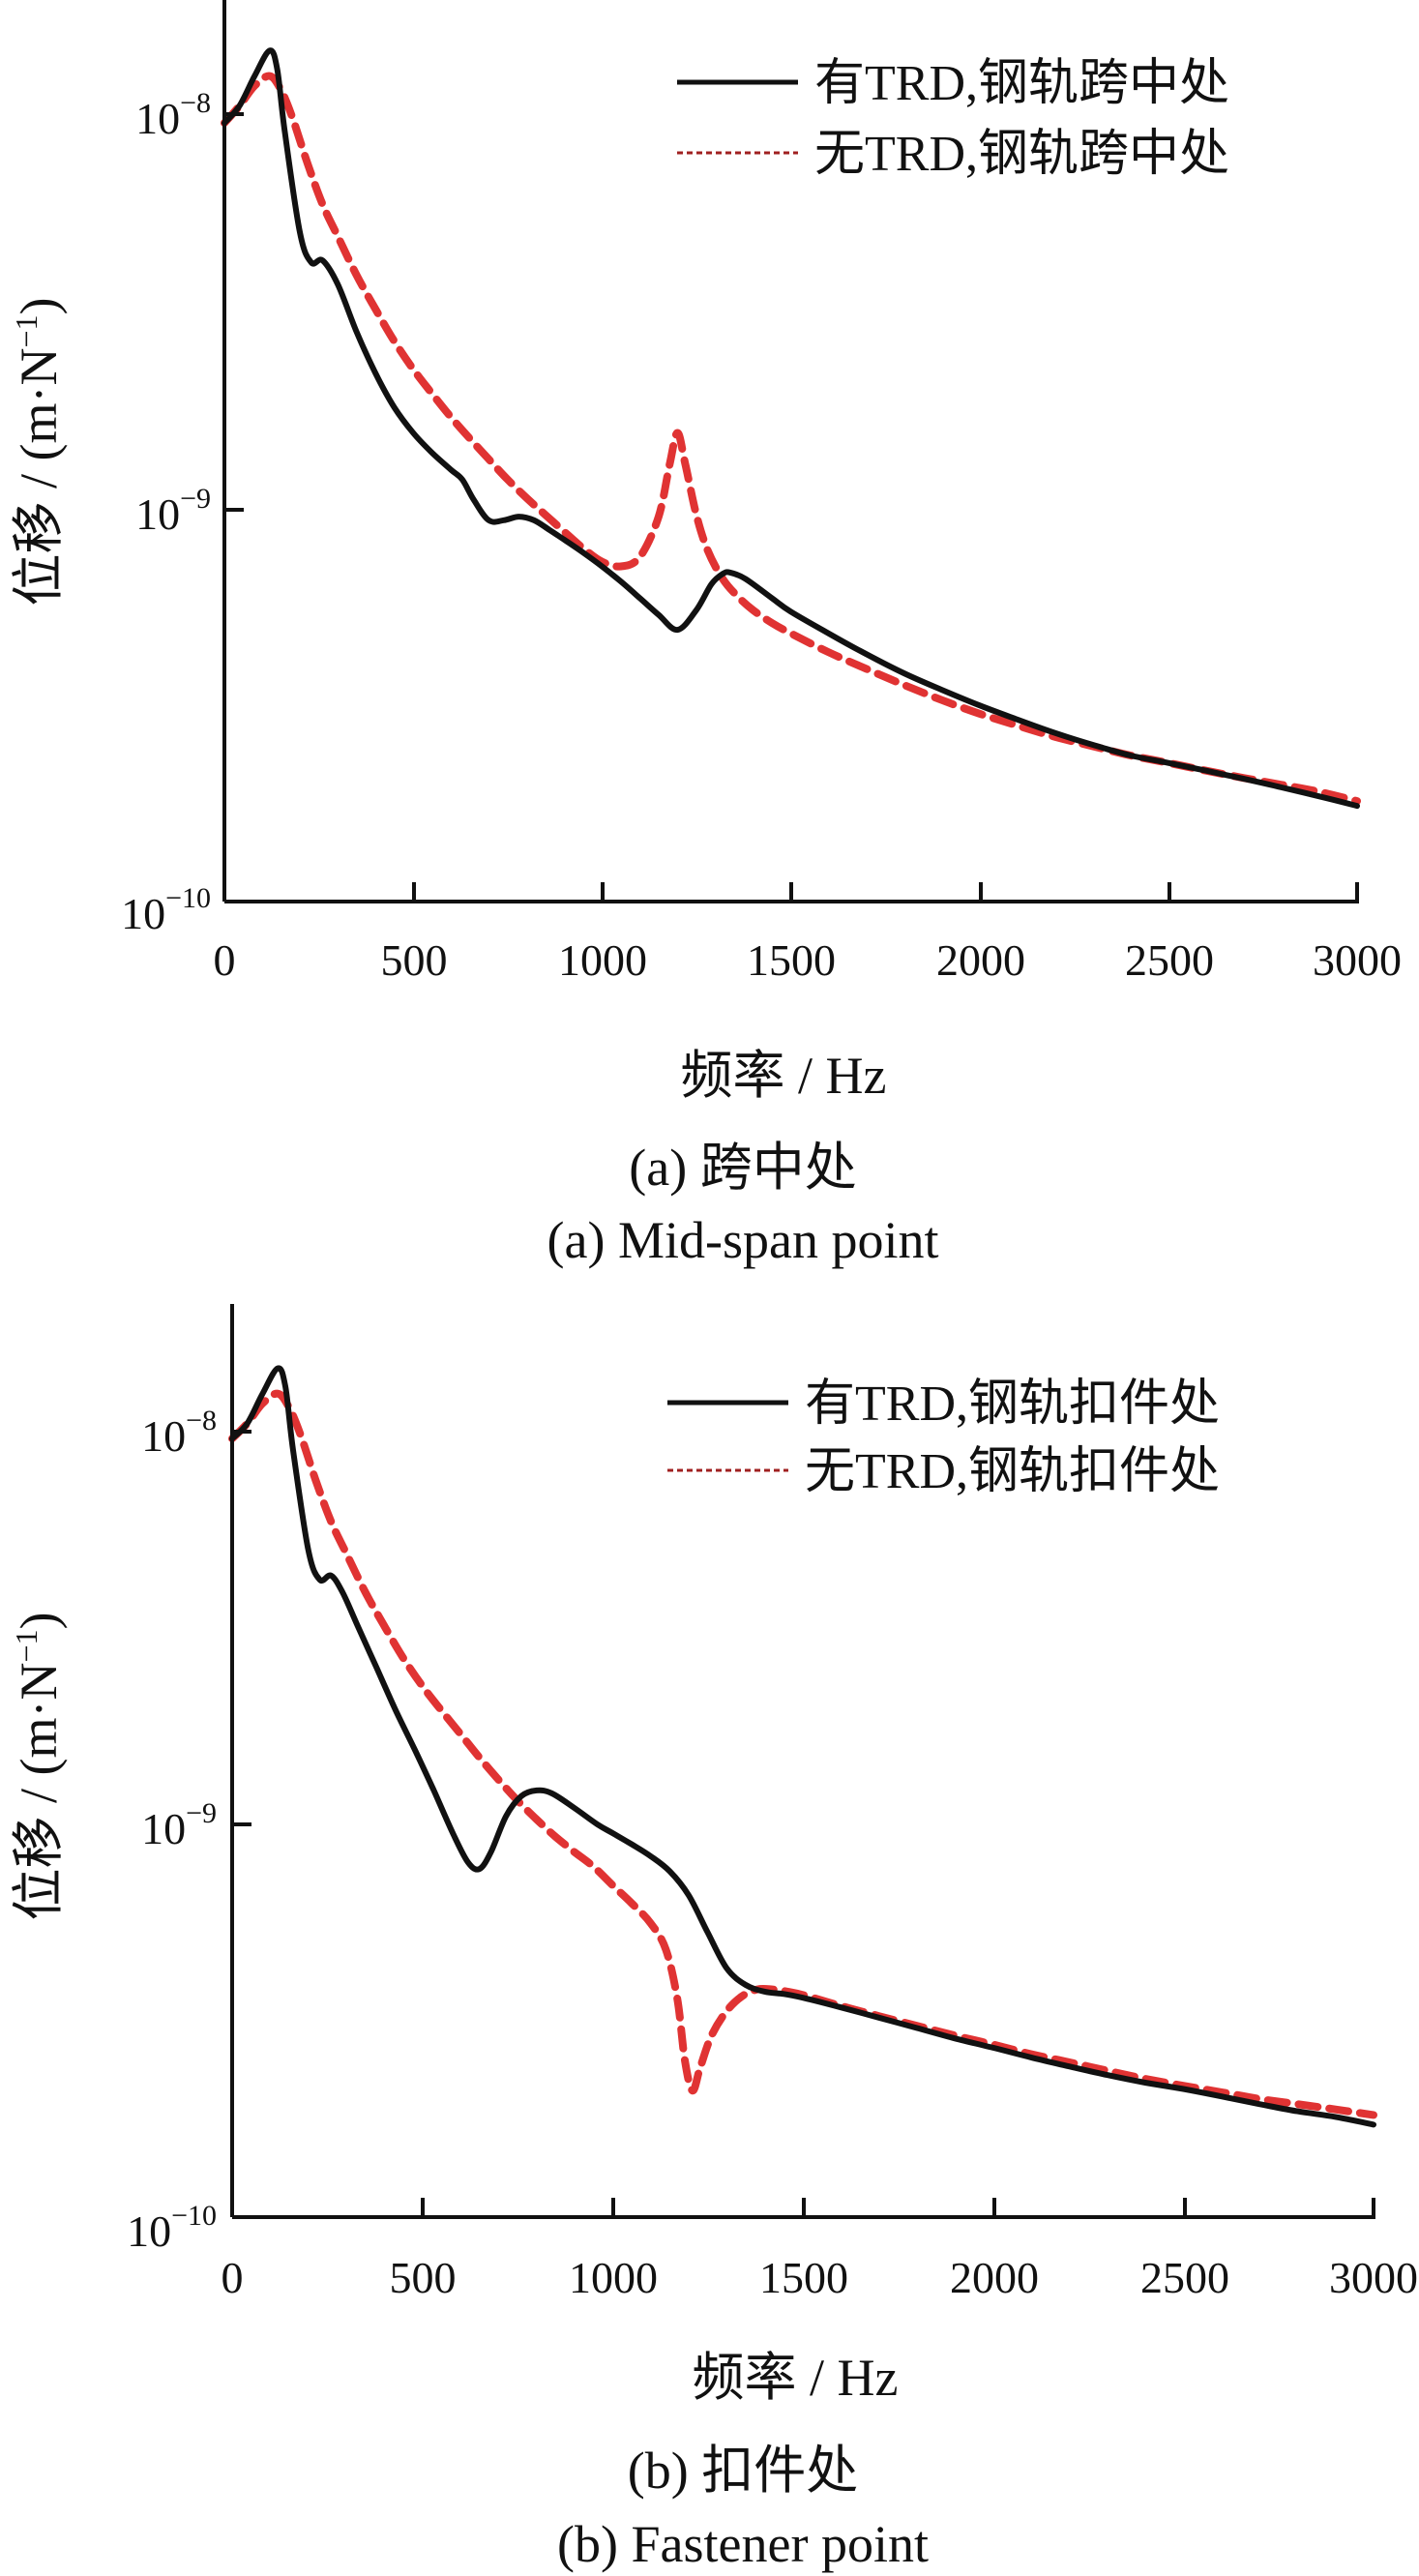 The height and width of the screenshot is (2576, 1419). I want to click on panel-a-caption-en: (a) Mid-span point, so click(743, 1240).